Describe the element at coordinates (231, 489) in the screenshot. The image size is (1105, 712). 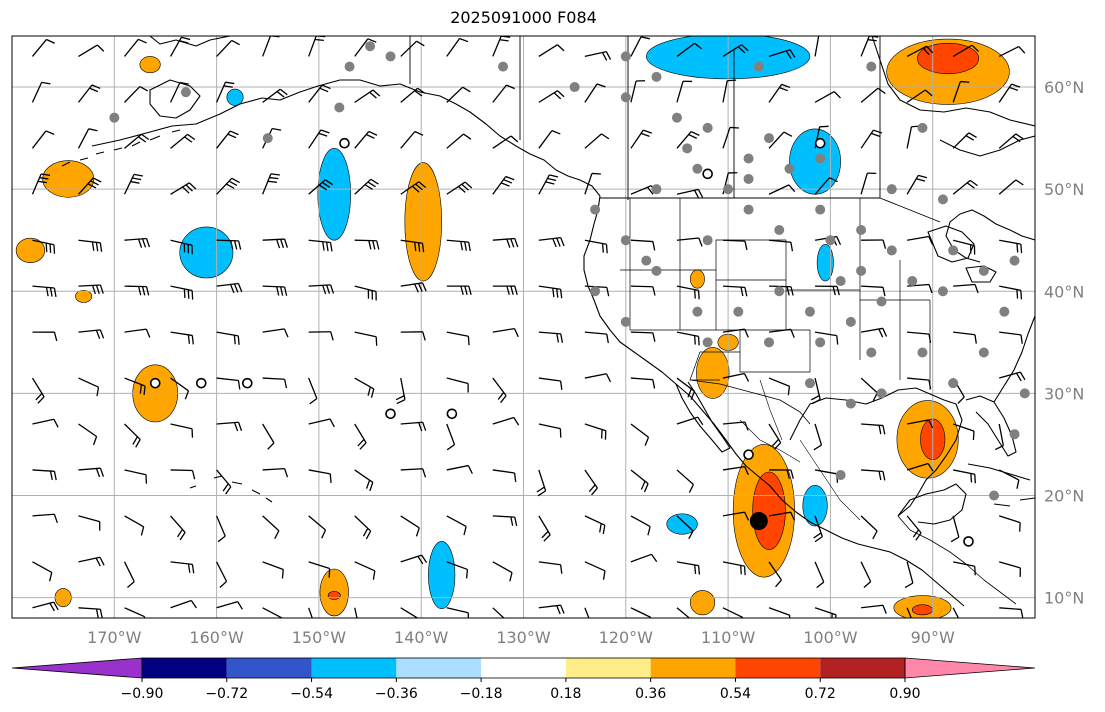
I see `hawaii-islands` at that location.